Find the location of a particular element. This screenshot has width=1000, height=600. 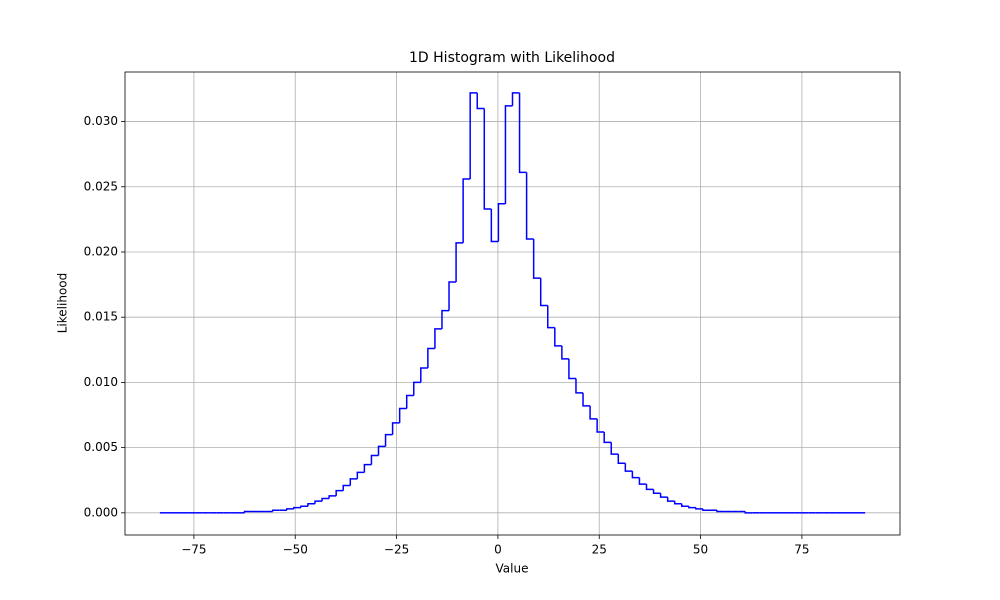

x-tick-label: 0 is located at coordinates (498, 550).